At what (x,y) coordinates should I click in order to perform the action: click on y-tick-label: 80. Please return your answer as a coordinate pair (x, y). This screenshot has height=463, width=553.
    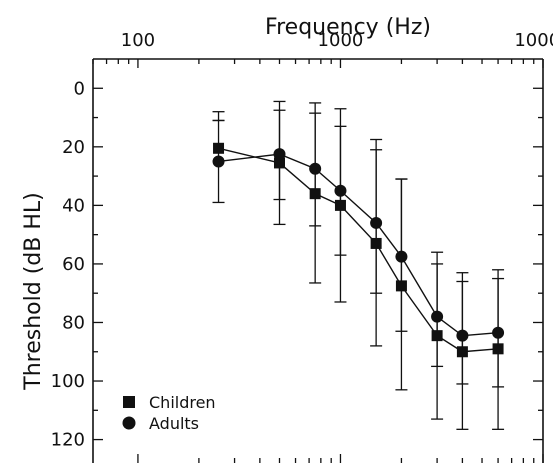
    Looking at the image, I should click on (73, 322).